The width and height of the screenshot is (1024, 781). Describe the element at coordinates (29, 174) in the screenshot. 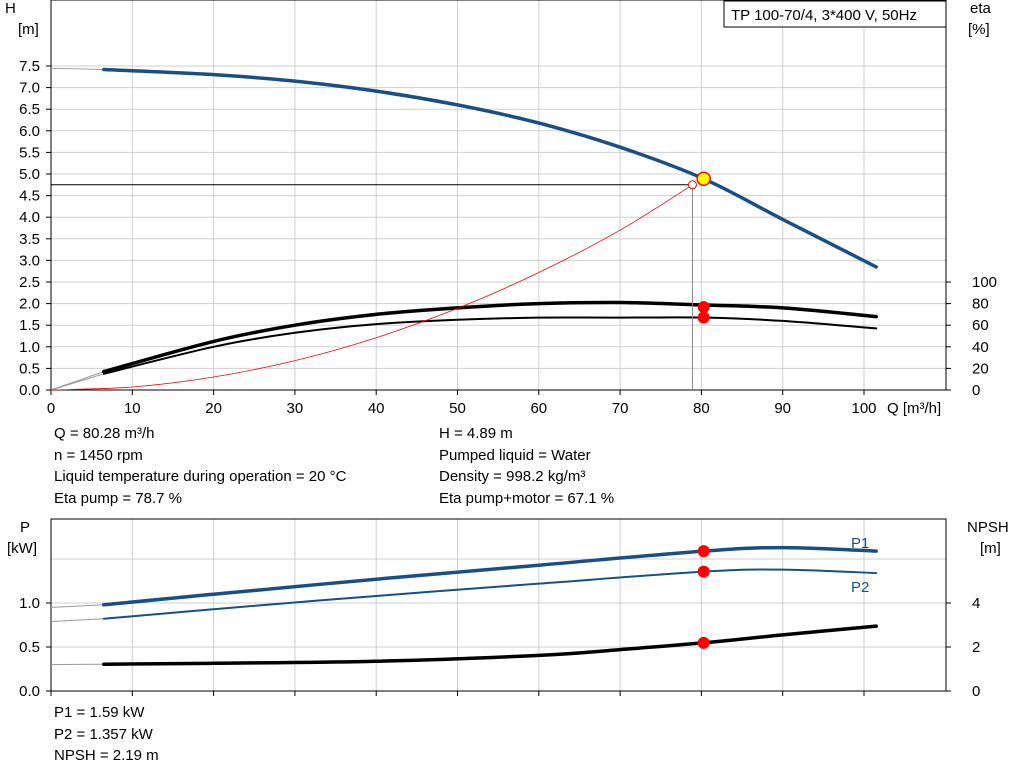

I see `h-tick-label: 5.0` at that location.